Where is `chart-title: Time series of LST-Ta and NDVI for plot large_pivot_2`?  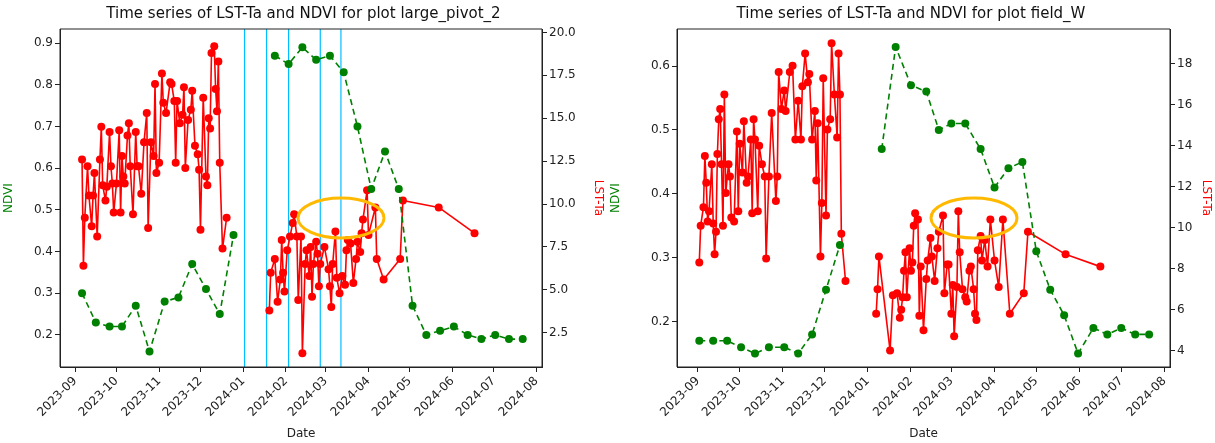
chart-title: Time series of LST-Ta and NDVI for plot large_pivot_2 is located at coordinates (303, 13).